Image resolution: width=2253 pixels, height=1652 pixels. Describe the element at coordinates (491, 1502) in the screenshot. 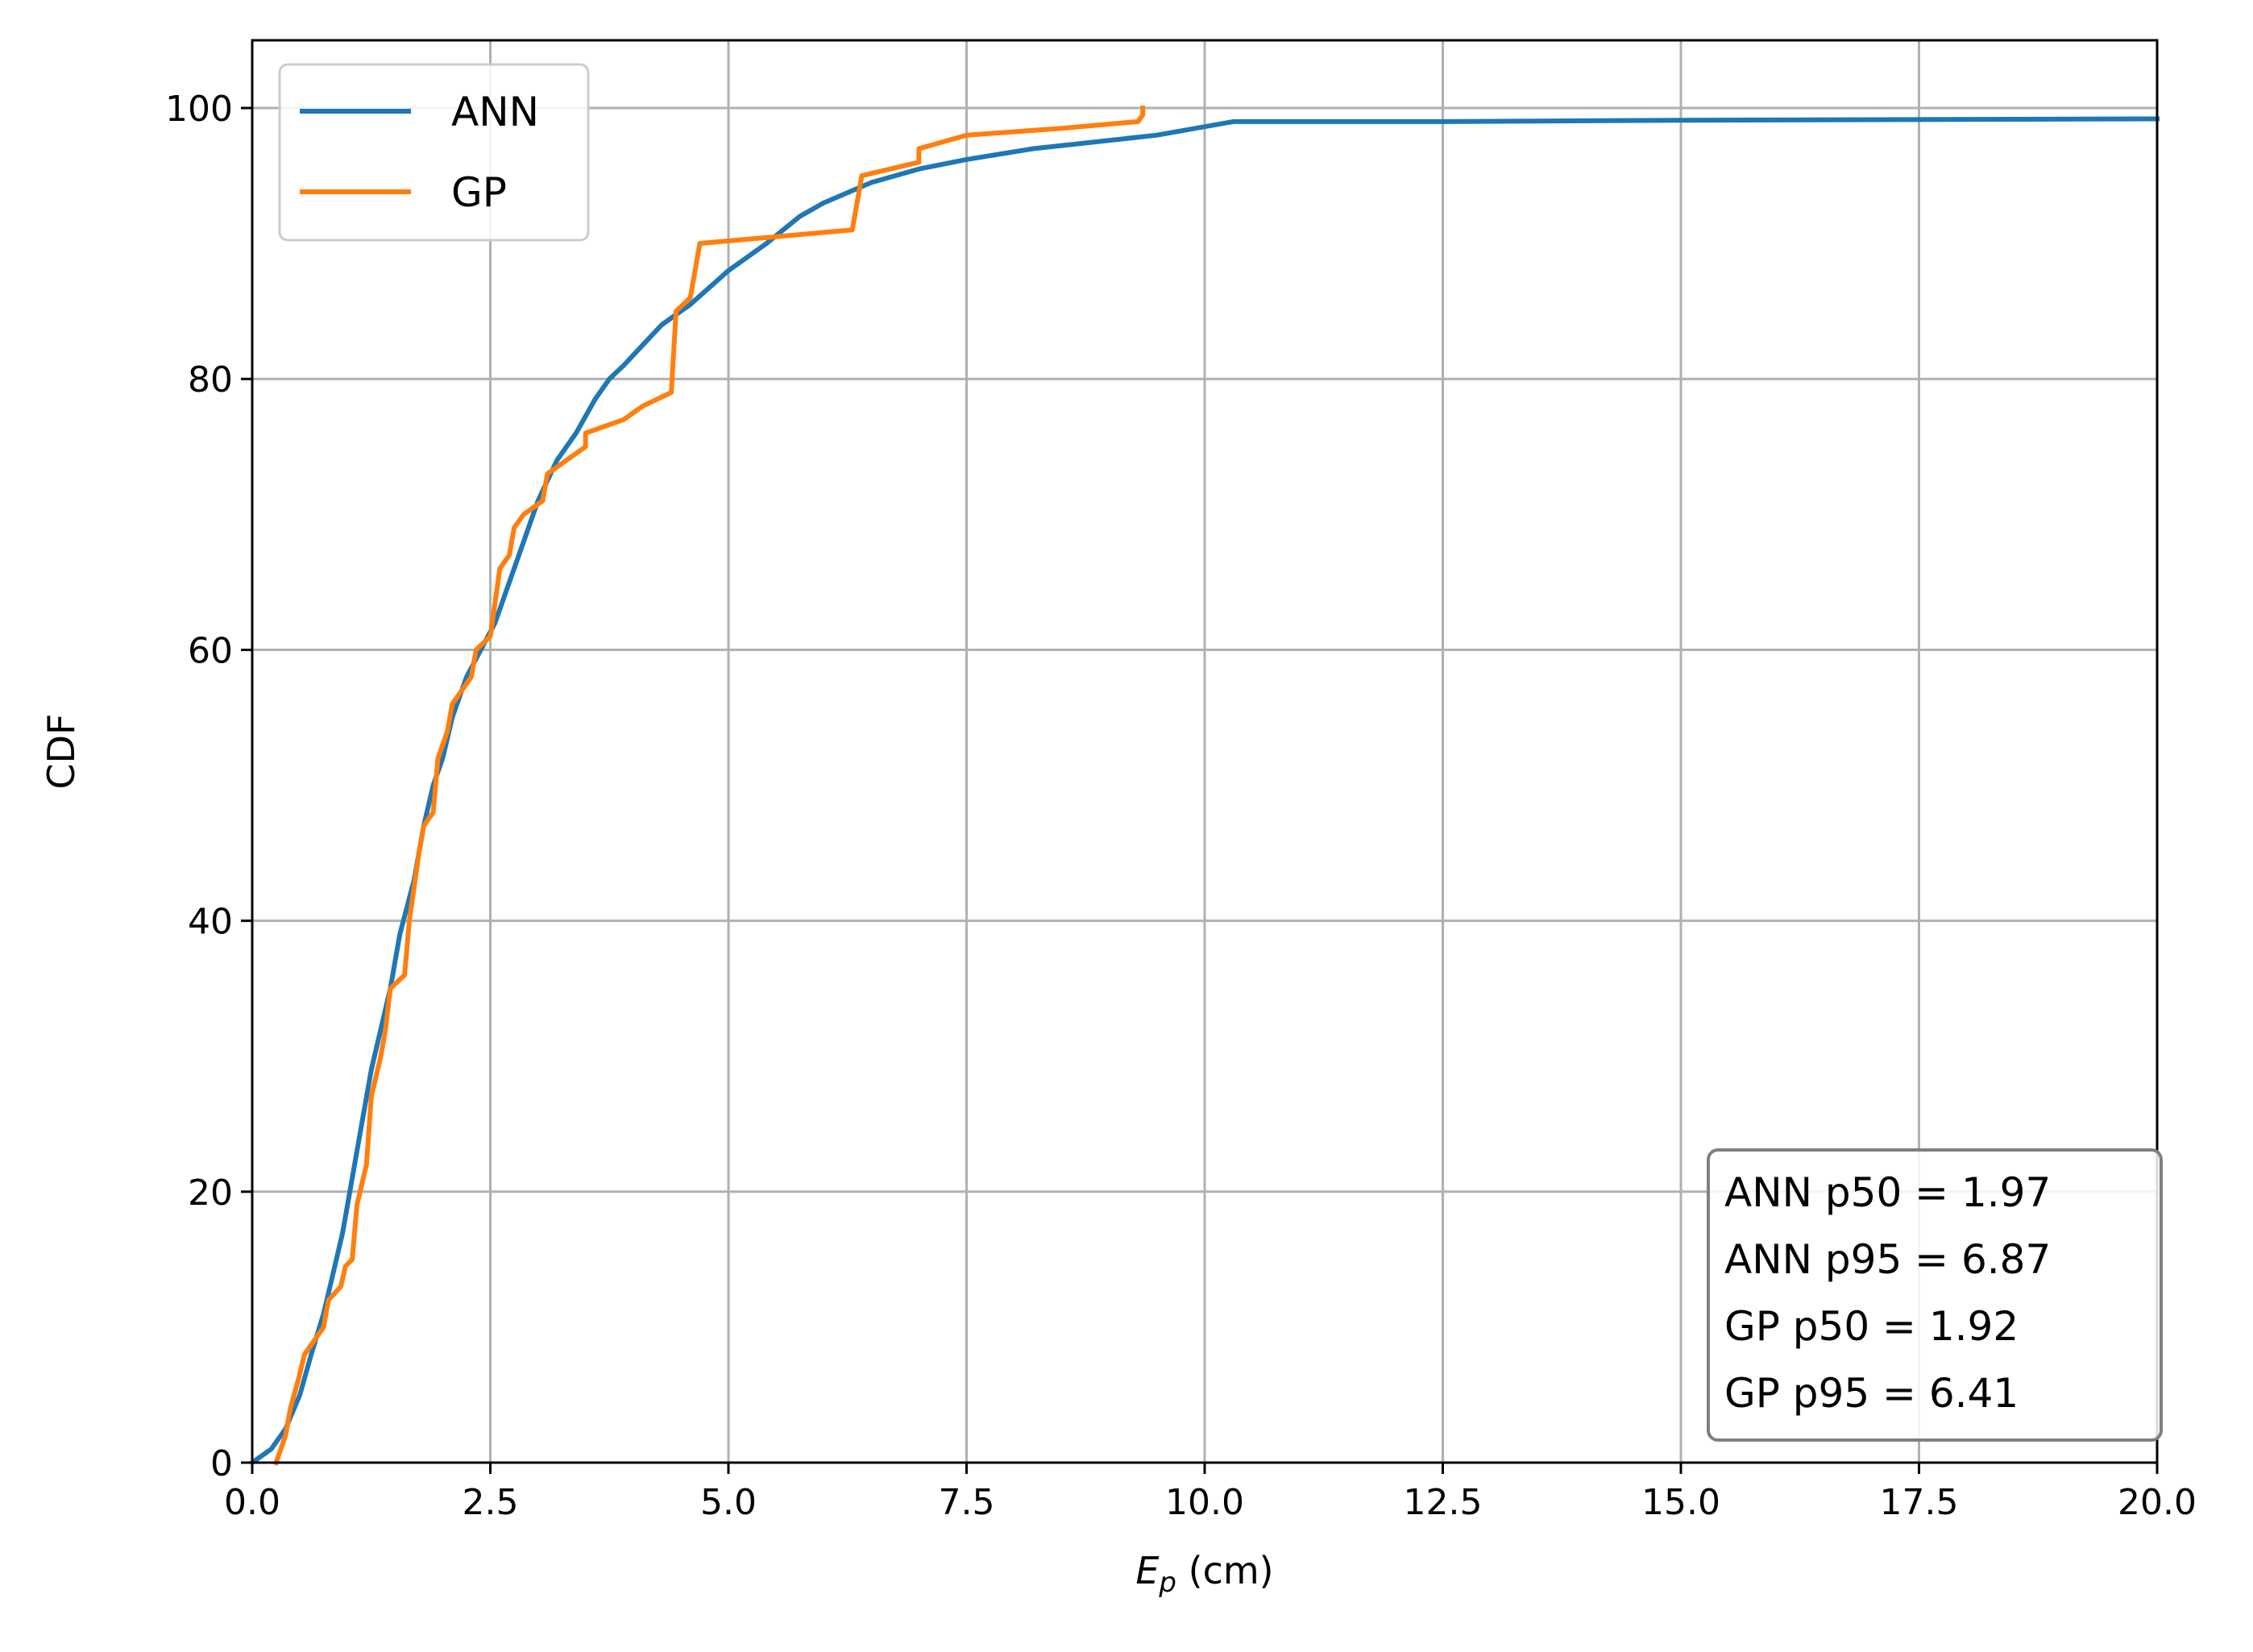

I see `x-tick-label: 2.5` at that location.